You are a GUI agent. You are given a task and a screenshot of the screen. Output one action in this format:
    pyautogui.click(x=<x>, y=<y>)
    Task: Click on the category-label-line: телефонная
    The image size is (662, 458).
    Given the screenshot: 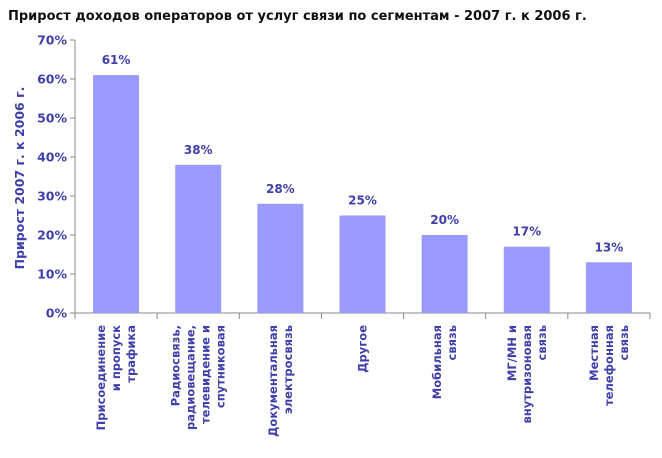 What is the action you would take?
    pyautogui.click(x=609, y=365)
    